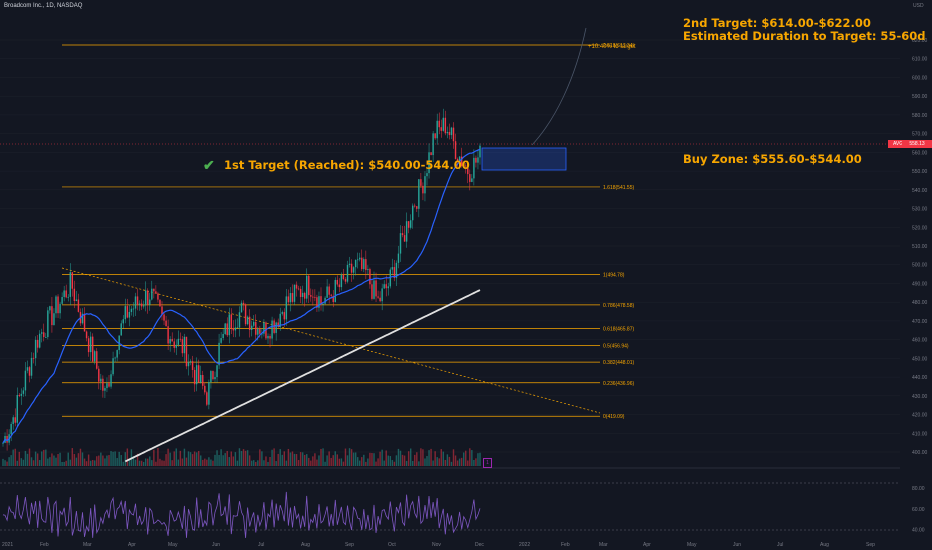 This screenshot has height=550, width=932. Describe the element at coordinates (487, 463) in the screenshot. I see `volume-badge: 1` at that location.